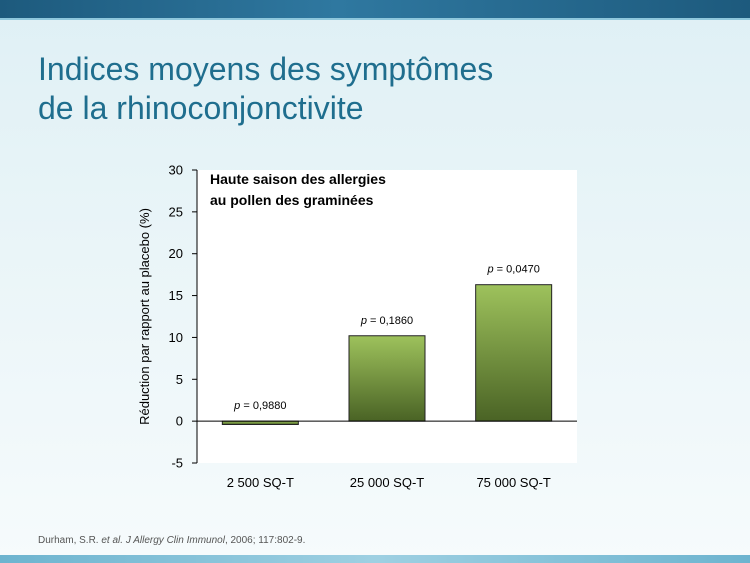 Image resolution: width=750 pixels, height=563 pixels. I want to click on slide-title-line-1: Indices moyens des symptômes, so click(266, 69).